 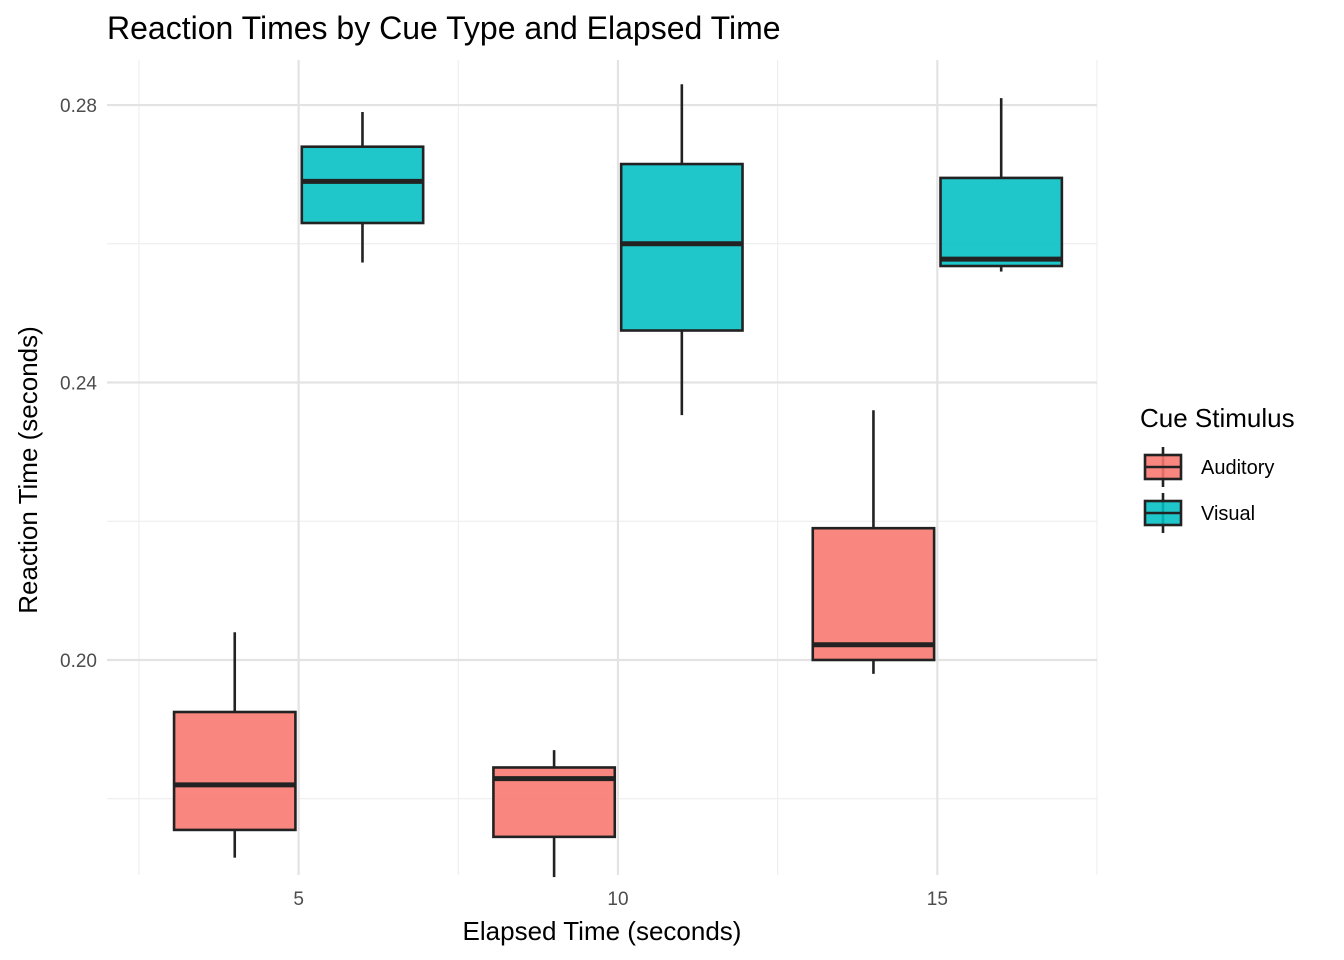 I want to click on legend-label: Visual, so click(x=1228, y=514).